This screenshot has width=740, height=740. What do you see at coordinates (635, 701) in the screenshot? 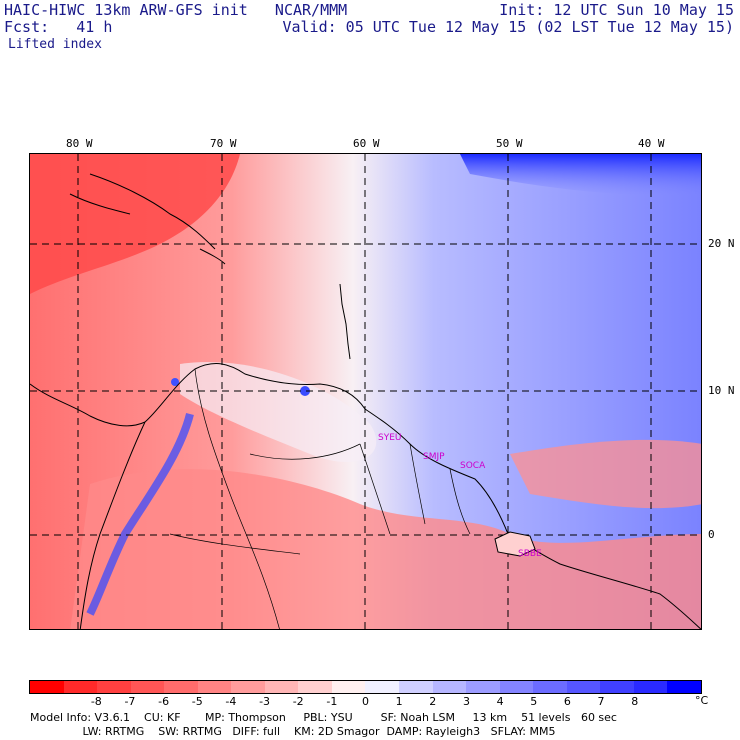
I see `colorbar-tick-label: 8` at bounding box center [635, 701].